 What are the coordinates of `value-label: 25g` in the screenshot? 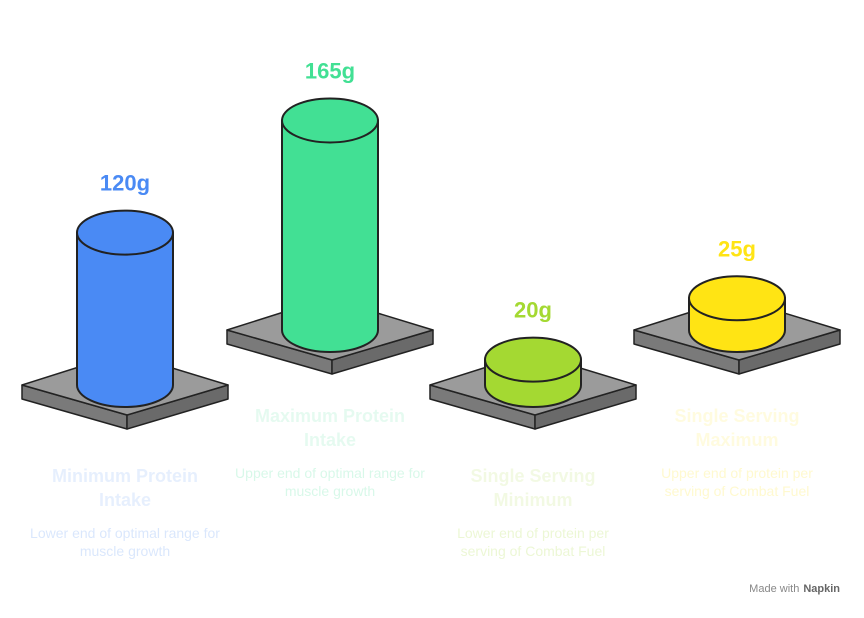 It's located at (737, 248).